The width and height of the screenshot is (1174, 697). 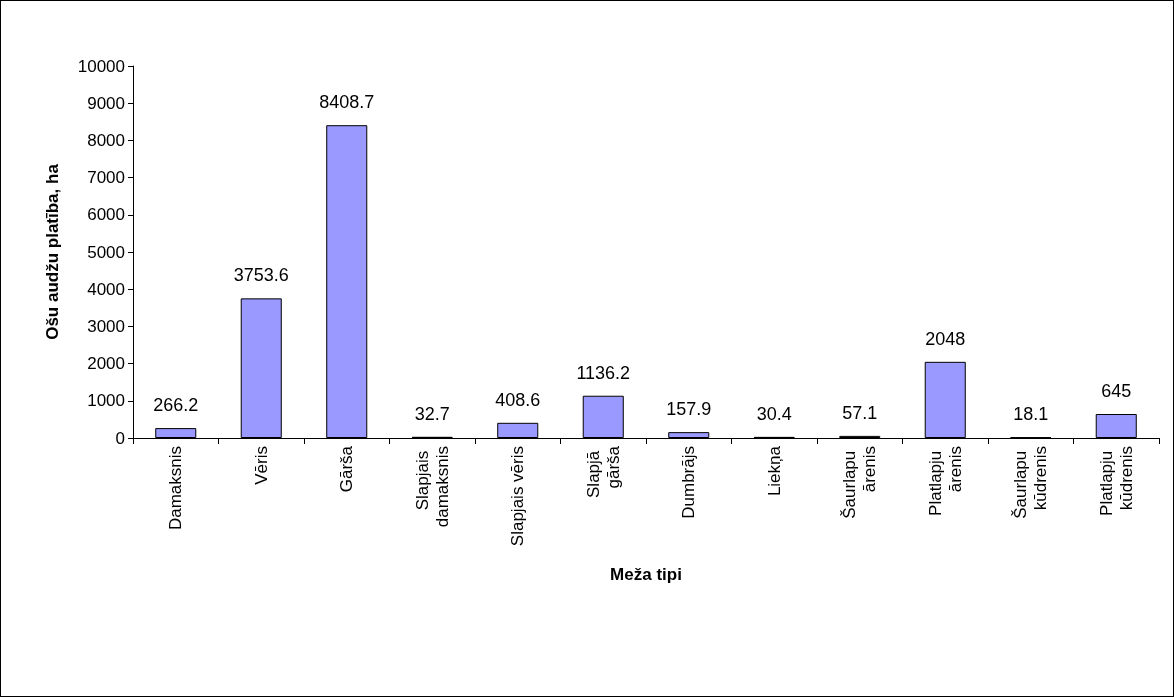 What do you see at coordinates (347, 102) in the screenshot?
I see `data-label: 8408.7` at bounding box center [347, 102].